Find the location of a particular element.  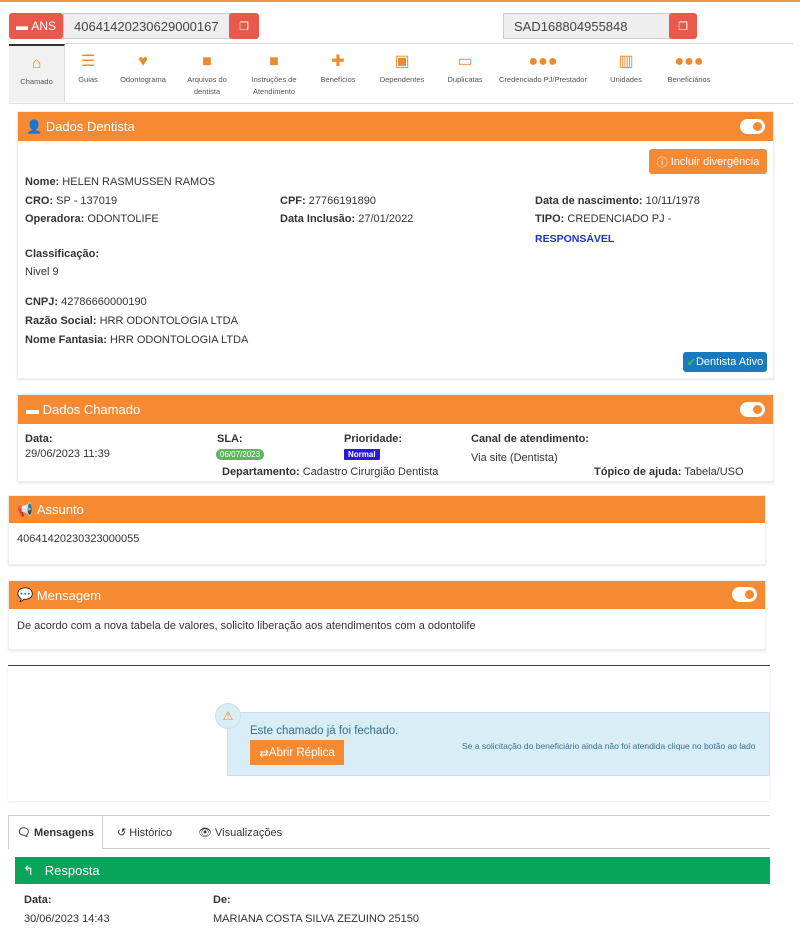

megaphone-icon: 📢 is located at coordinates (27, 509).